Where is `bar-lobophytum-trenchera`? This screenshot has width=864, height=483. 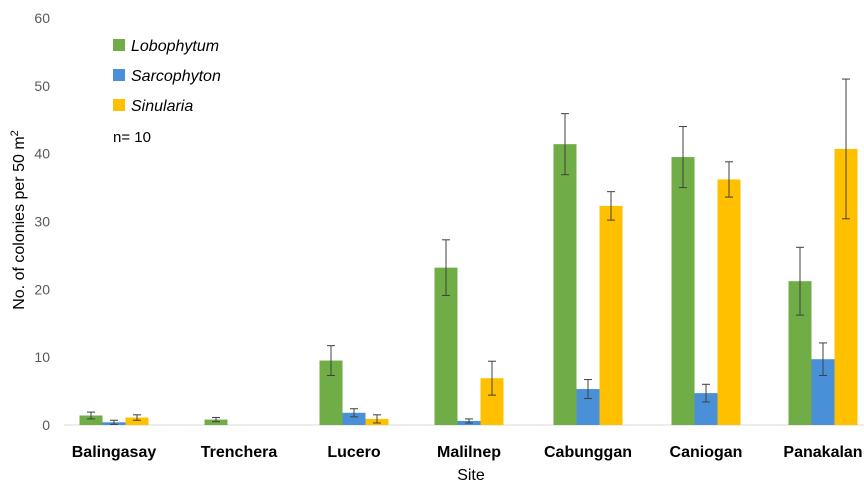 bar-lobophytum-trenchera is located at coordinates (216, 422).